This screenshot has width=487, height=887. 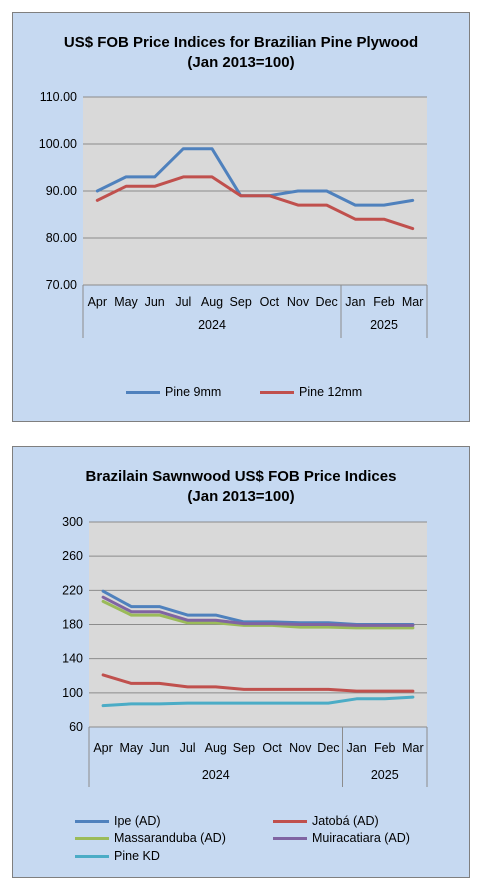 I want to click on legend-label: Pine 12mm, so click(x=331, y=392).